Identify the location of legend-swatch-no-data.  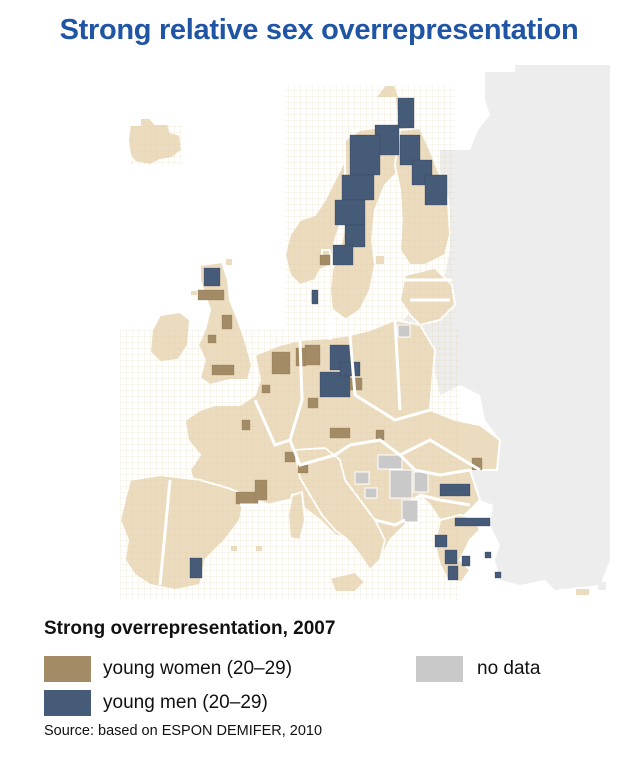
(439, 669).